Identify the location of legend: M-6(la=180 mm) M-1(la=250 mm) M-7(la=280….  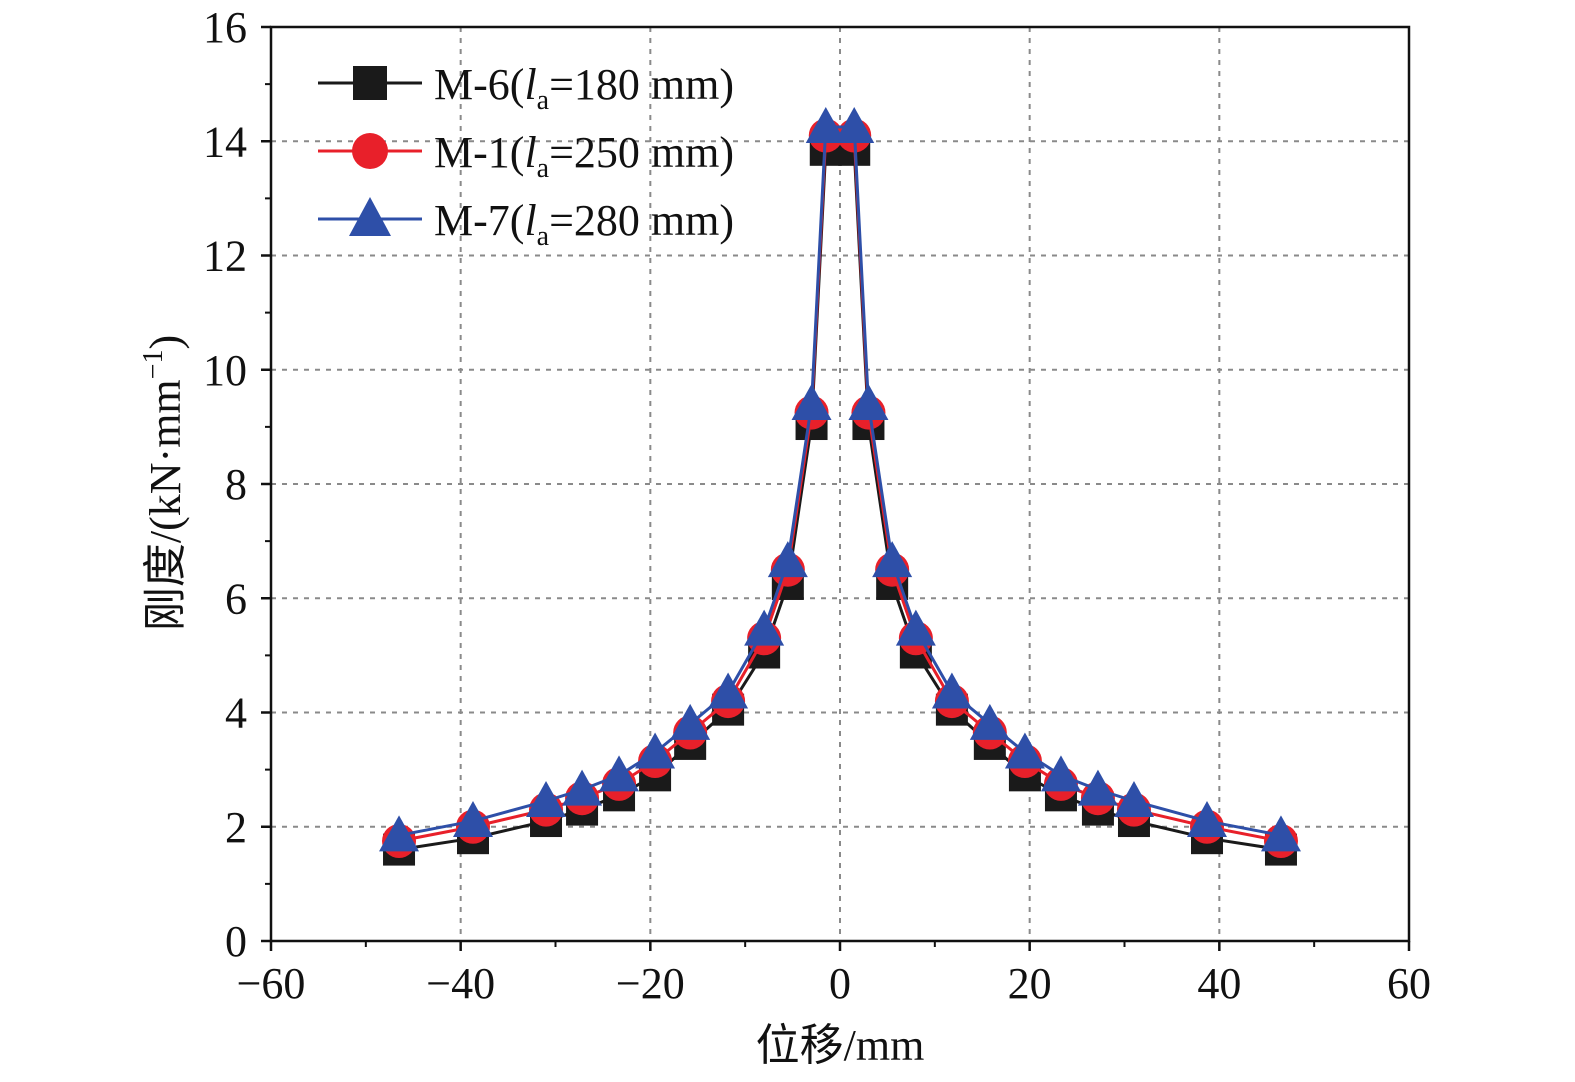
(526, 156).